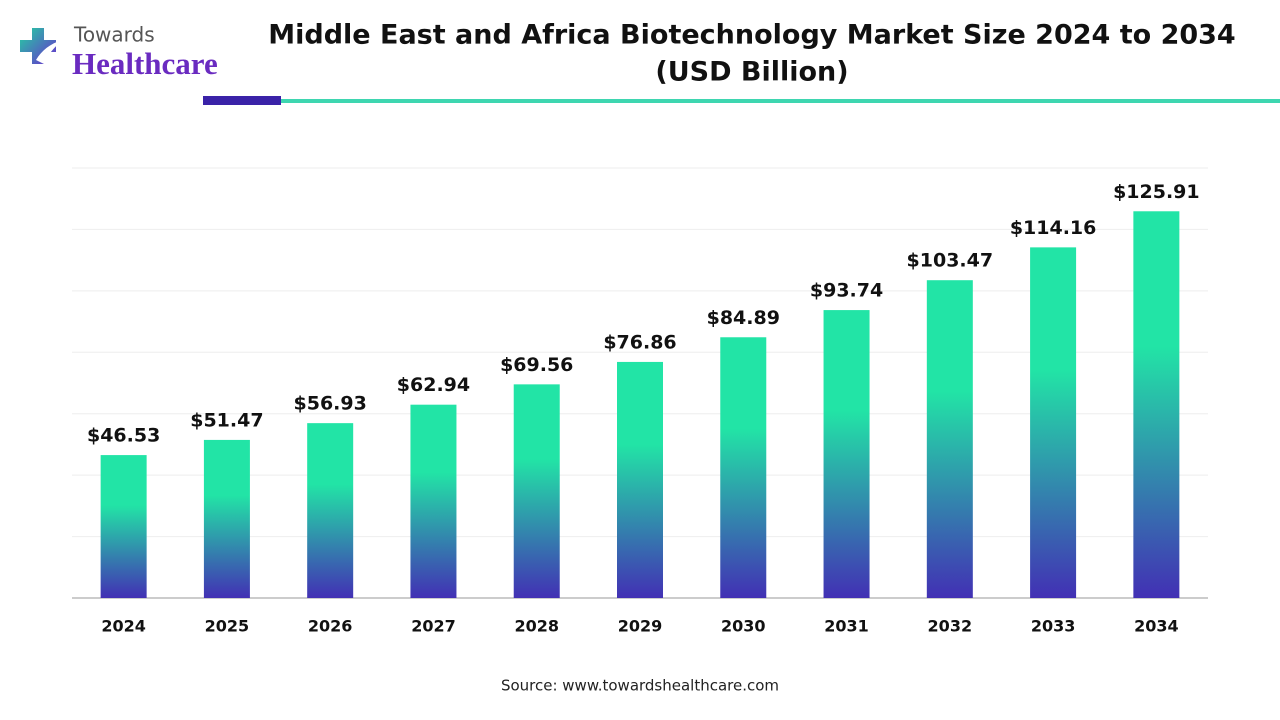  I want to click on logo-line2: Healthcare, so click(145, 63).